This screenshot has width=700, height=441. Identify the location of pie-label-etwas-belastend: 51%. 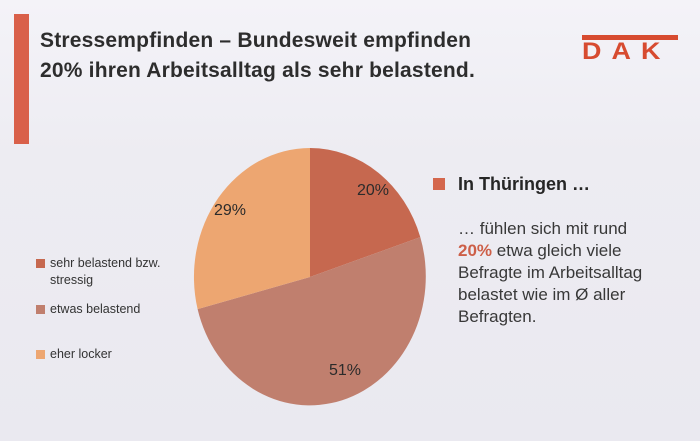
(345, 370).